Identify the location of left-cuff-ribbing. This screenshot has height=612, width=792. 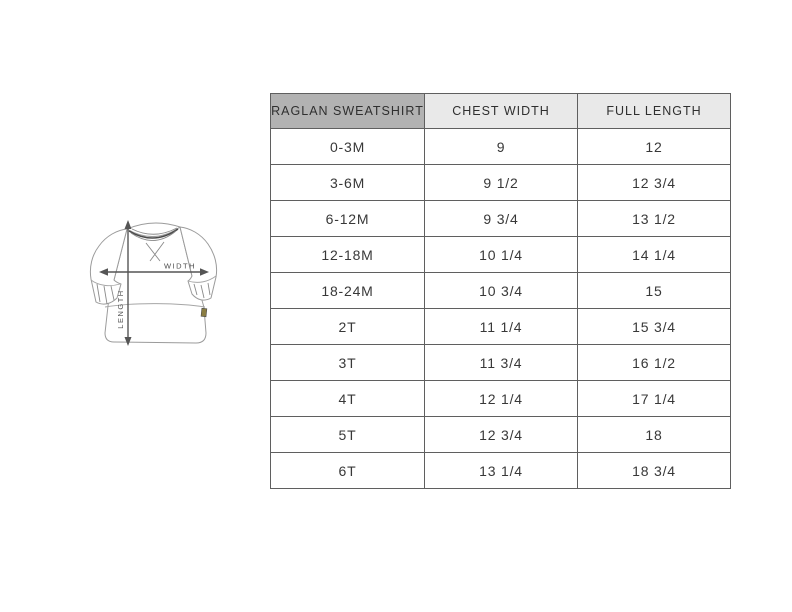
(105, 294).